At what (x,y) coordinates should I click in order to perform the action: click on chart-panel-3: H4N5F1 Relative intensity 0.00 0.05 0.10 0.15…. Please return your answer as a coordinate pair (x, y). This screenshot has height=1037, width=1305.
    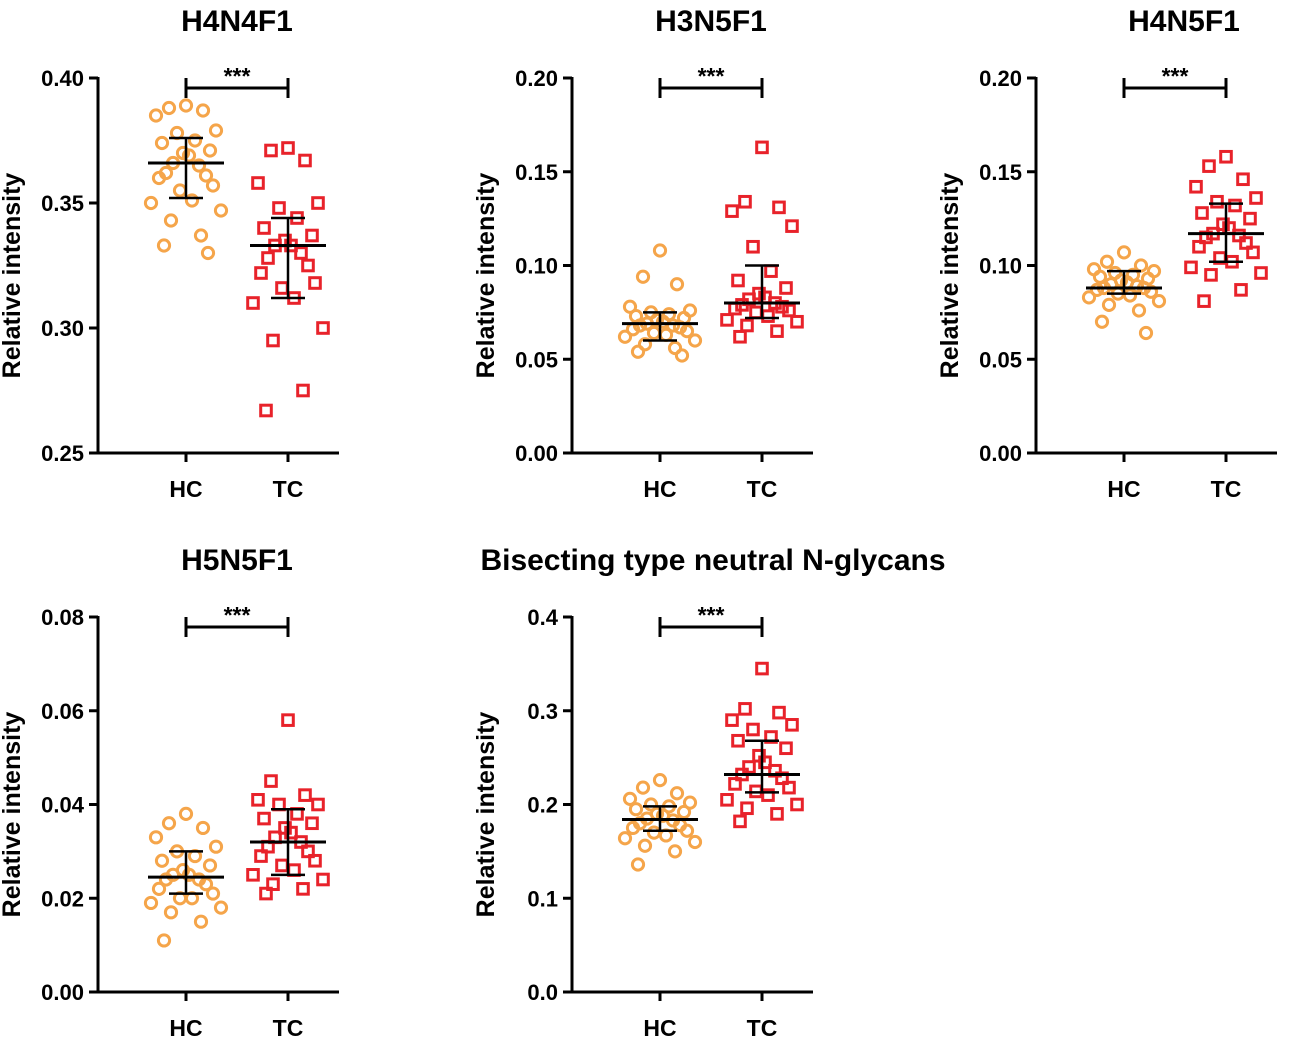
    Looking at the image, I should click on (1106, 253).